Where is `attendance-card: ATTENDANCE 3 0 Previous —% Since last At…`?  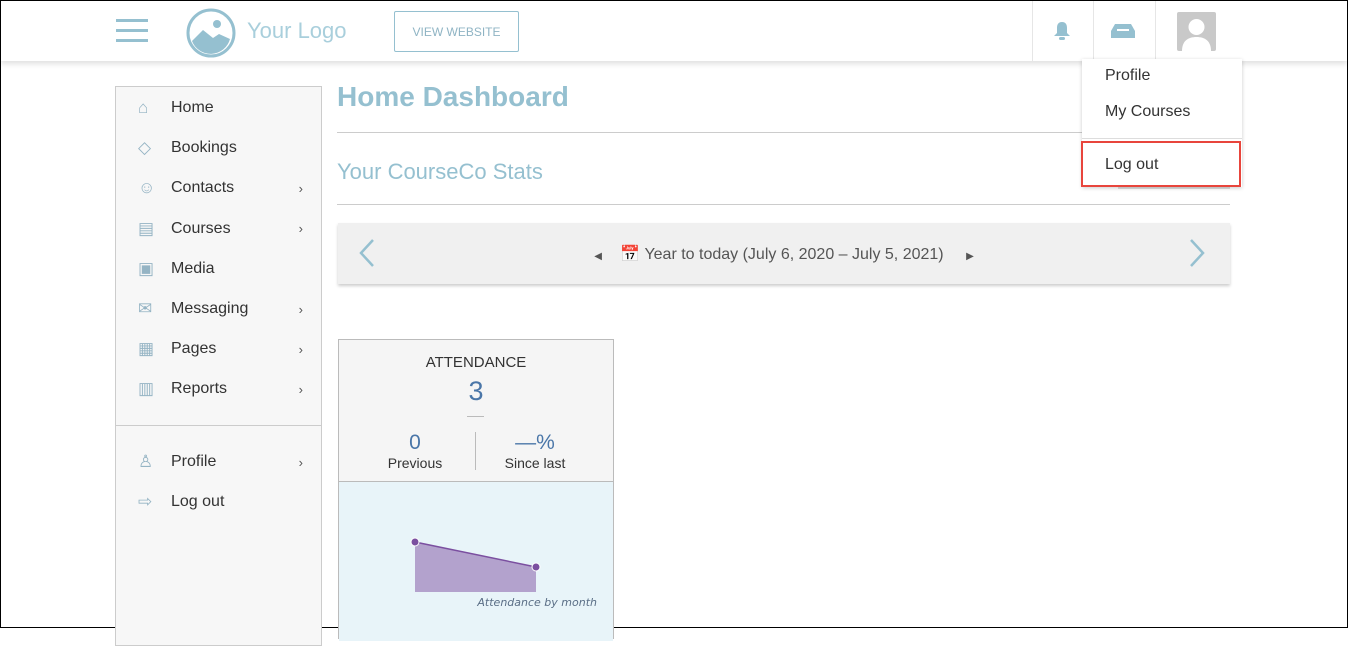 attendance-card: ATTENDANCE 3 0 Previous —% Since last At… is located at coordinates (476, 490).